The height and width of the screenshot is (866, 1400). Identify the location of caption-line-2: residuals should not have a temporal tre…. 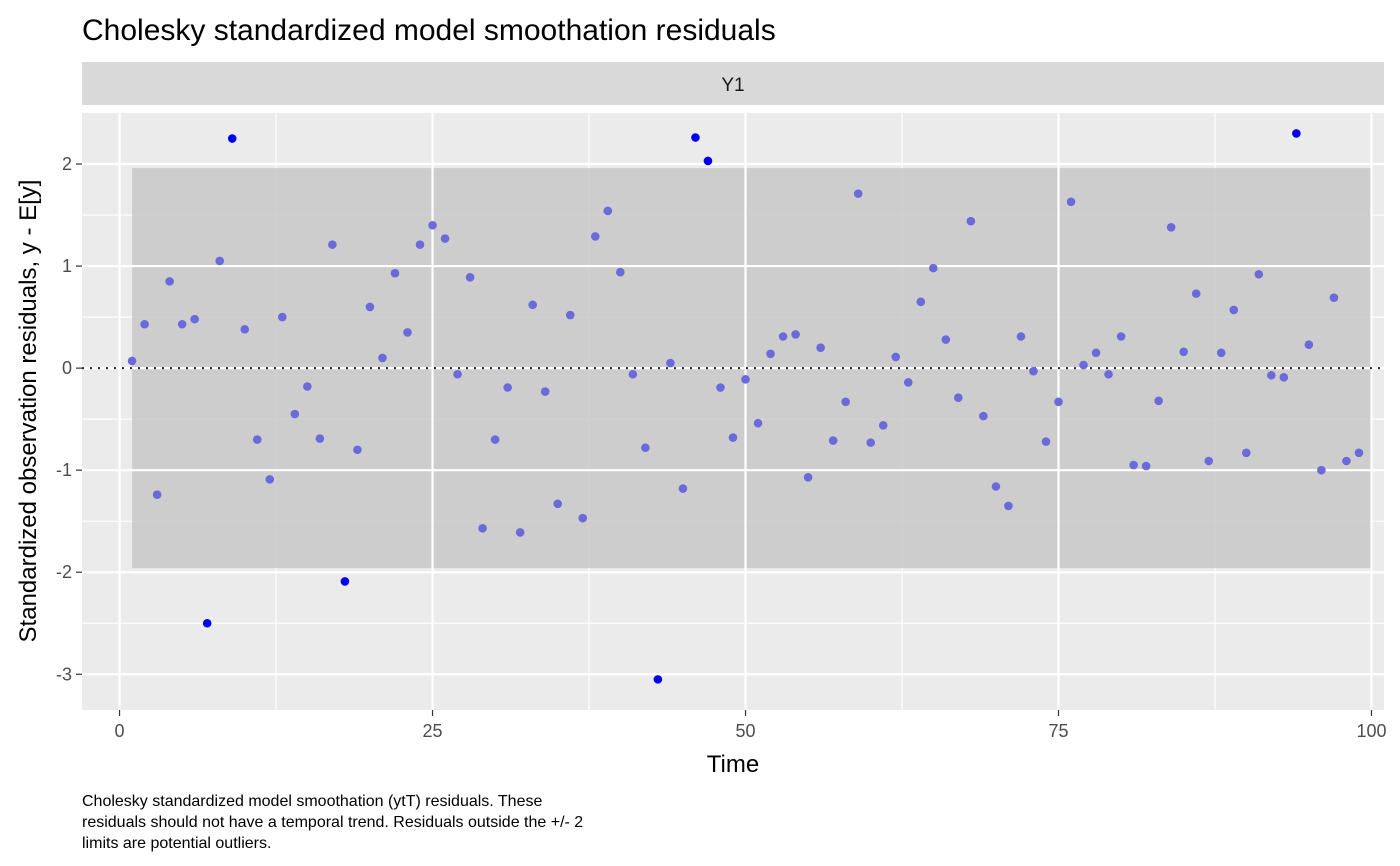
(332, 822).